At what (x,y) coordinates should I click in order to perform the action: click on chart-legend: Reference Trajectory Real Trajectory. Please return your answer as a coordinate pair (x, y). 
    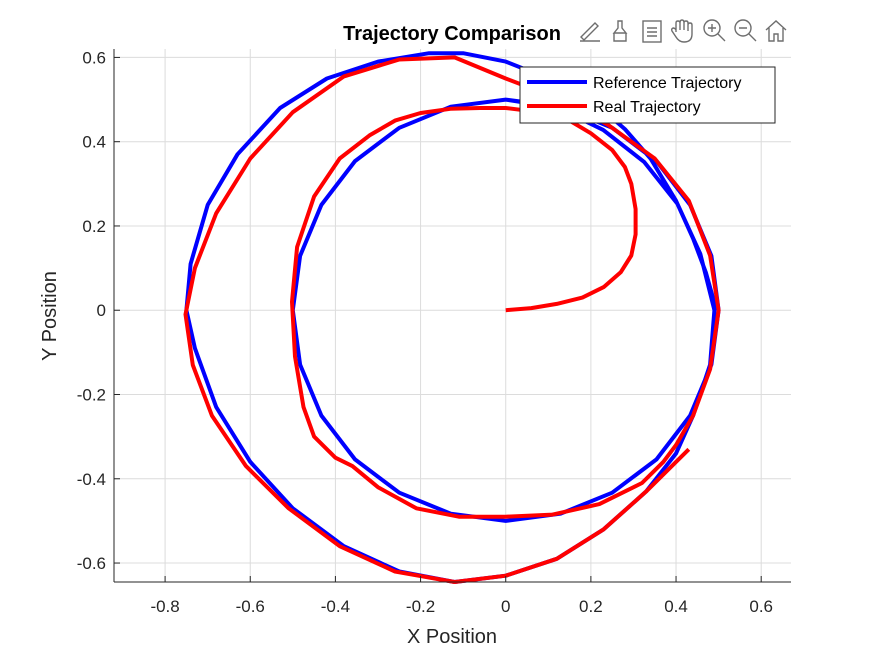
    Looking at the image, I should click on (647, 95).